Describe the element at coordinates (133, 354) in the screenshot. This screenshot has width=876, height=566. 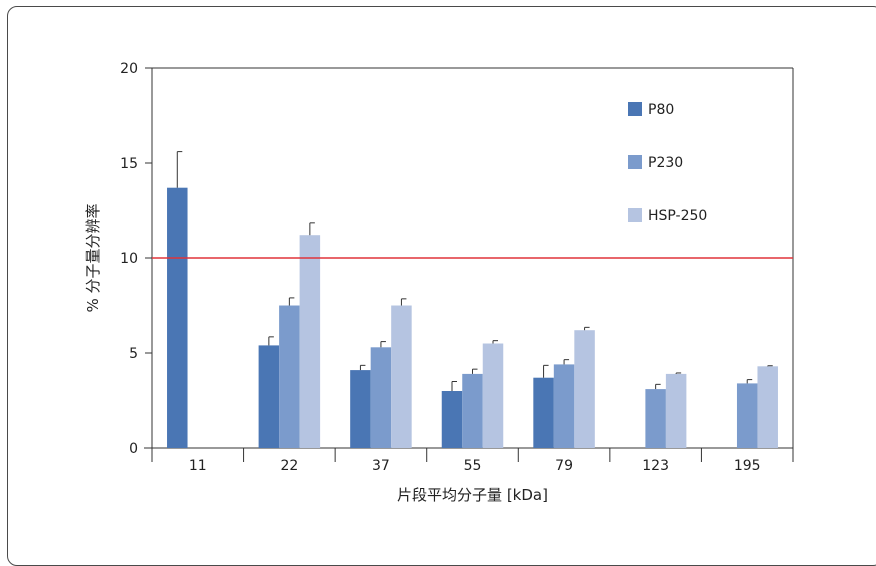
I see `y-tick-label: 5` at that location.